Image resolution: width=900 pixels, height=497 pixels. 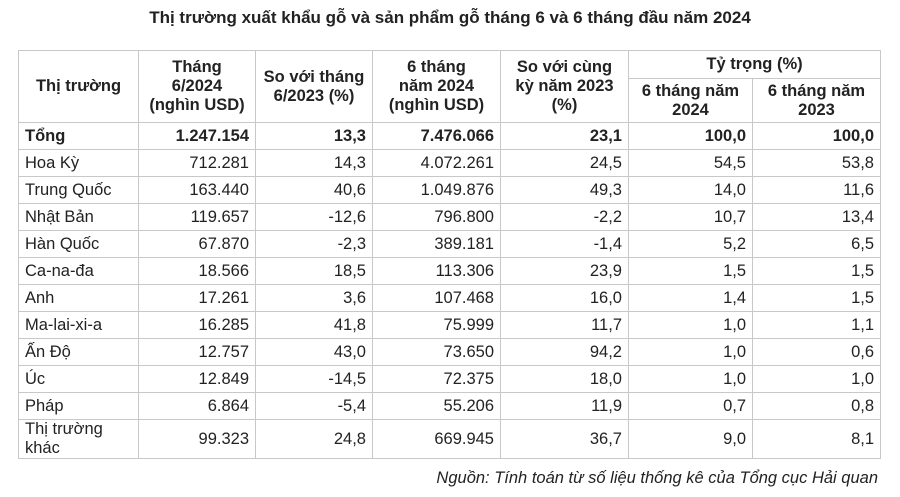 What do you see at coordinates (436, 406) in the screenshot?
I see `value-cell: 55.206` at bounding box center [436, 406].